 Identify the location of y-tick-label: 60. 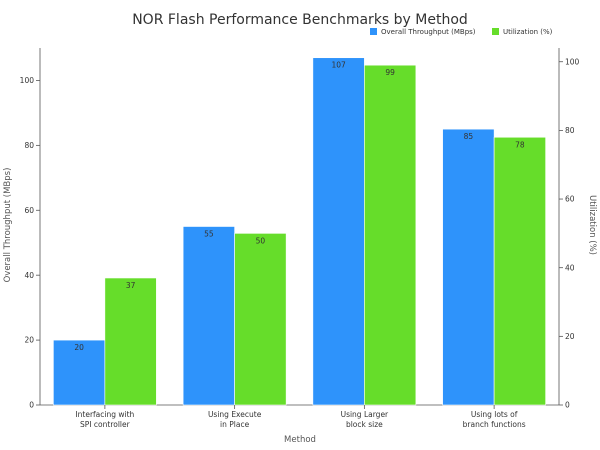
(29, 210).